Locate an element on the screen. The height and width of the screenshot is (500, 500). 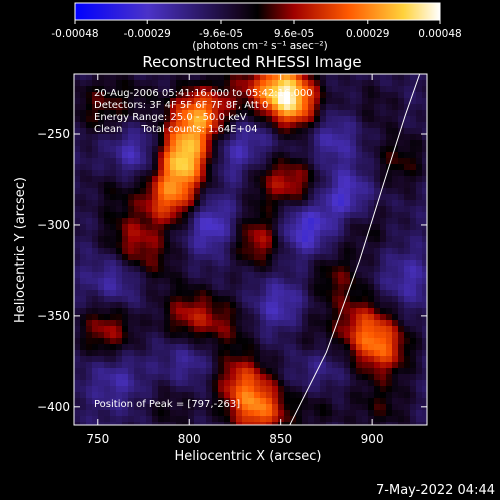
peak-position-label: Position of Peak = [797,-263] is located at coordinates (167, 404).